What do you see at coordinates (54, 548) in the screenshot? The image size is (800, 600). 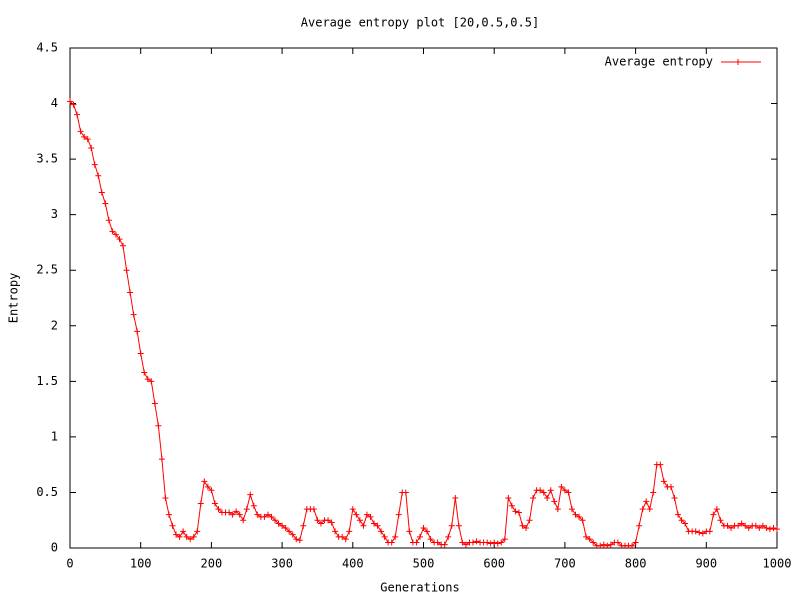 I see `y-tick-label: 0` at bounding box center [54, 548].